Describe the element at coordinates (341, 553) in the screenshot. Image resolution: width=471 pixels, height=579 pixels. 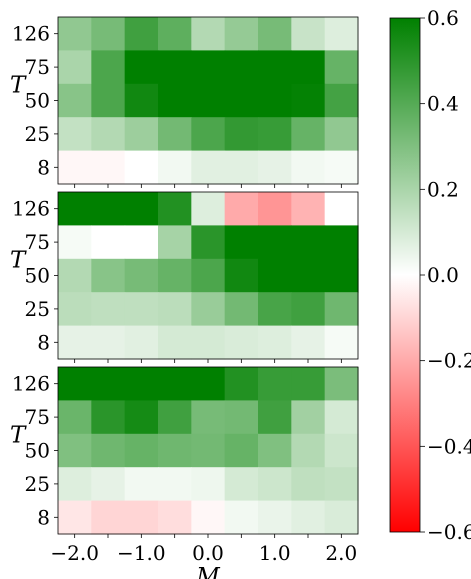
I see `x-tick-label: 2.0` at that location.